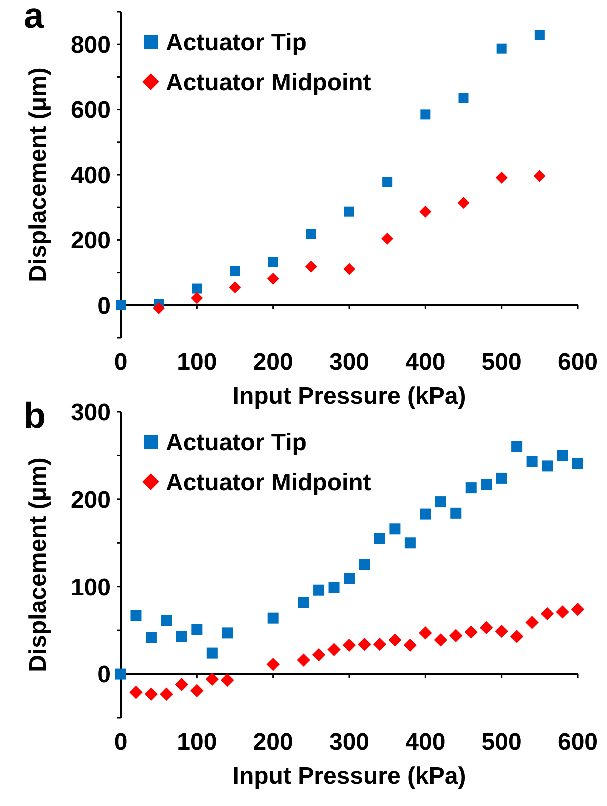  I want to click on y-axis-title: Displacement (μm), so click(38, 565).